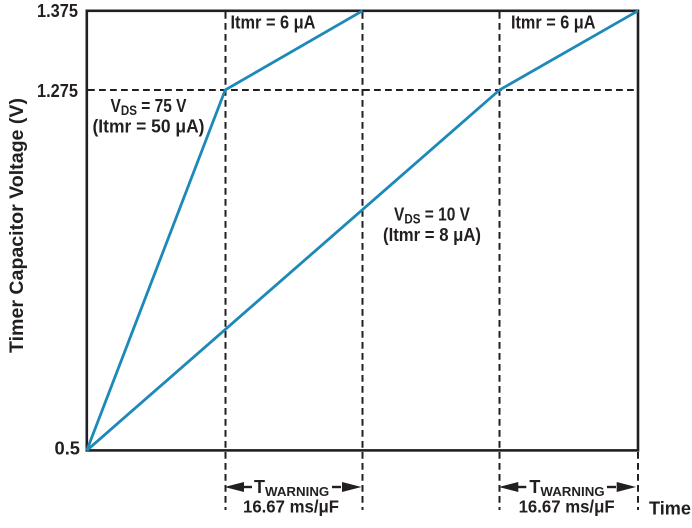 Image resolution: width=692 pixels, height=528 pixels. I want to click on svg-text: Time, so click(670, 508).